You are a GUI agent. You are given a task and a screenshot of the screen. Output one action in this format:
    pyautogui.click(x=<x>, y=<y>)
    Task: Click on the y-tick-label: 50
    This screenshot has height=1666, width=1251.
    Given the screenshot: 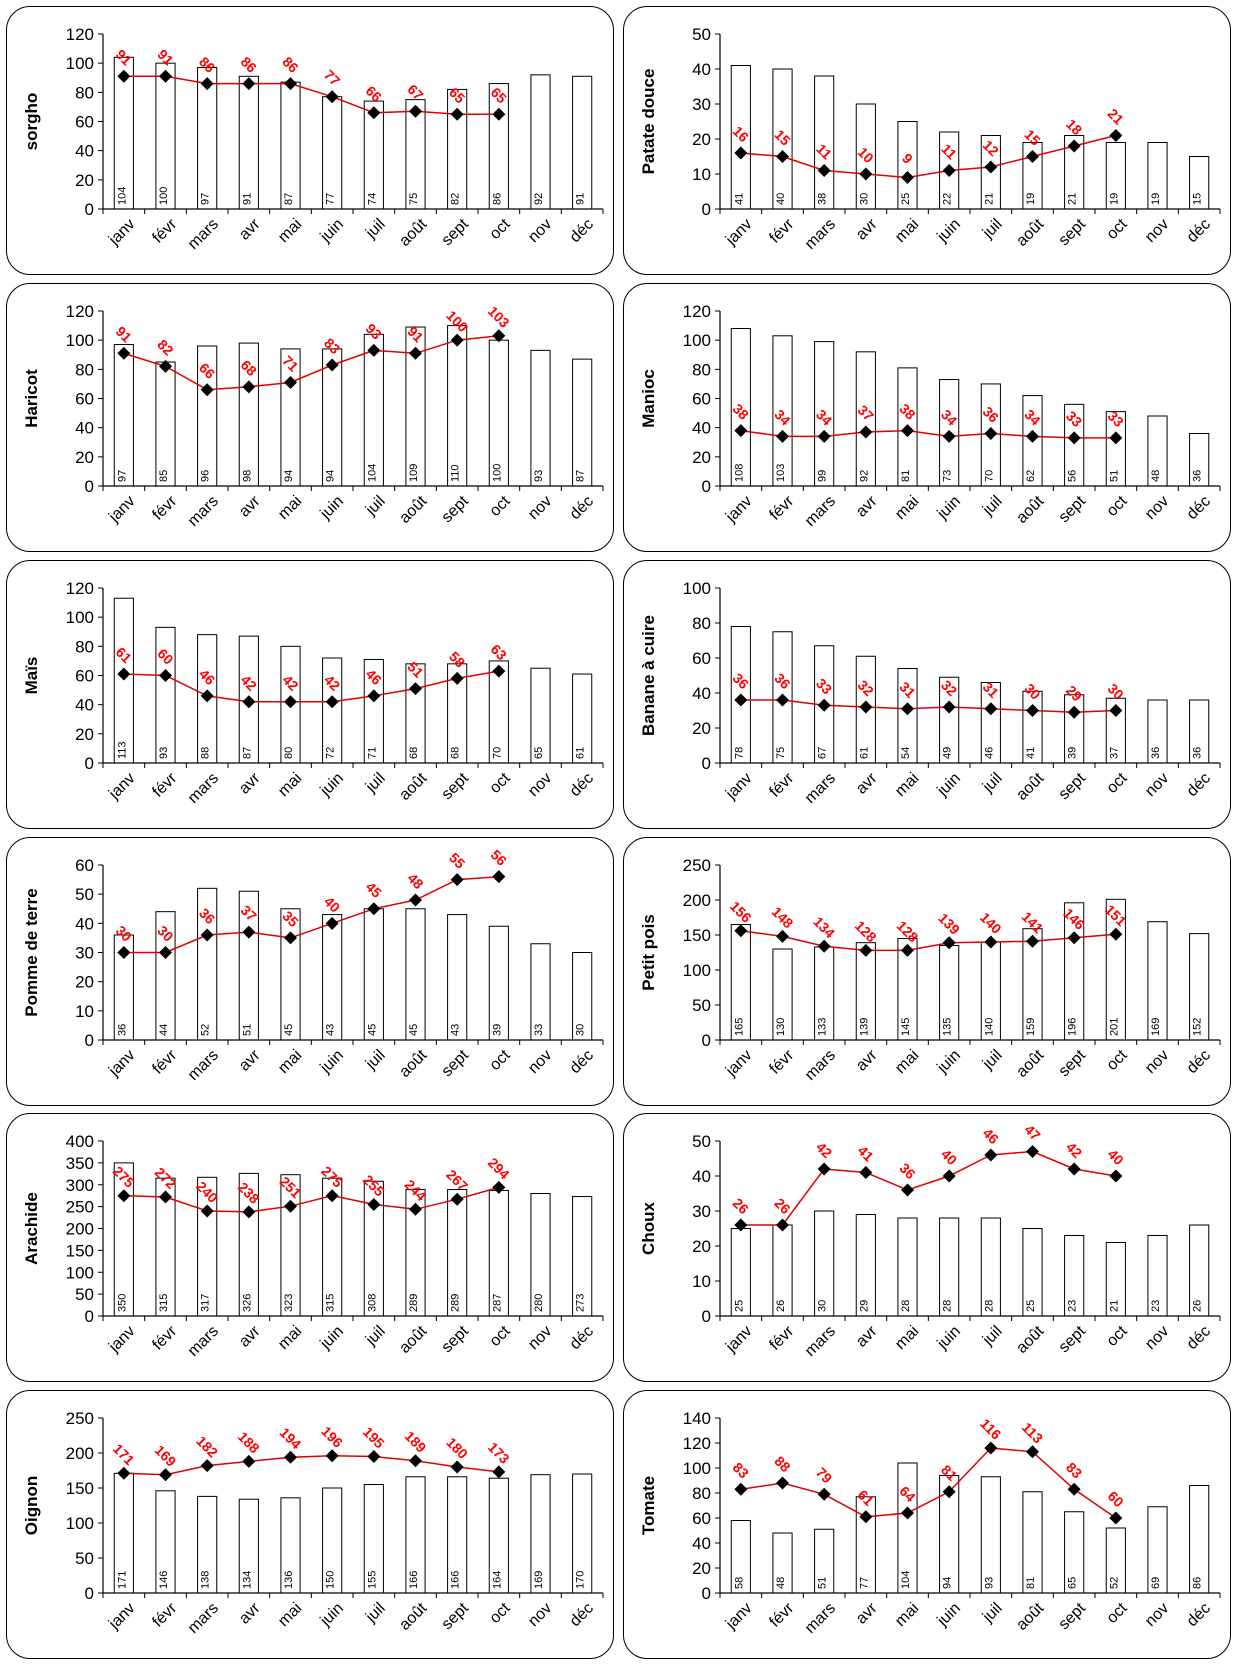 What is the action you would take?
    pyautogui.click(x=701, y=34)
    